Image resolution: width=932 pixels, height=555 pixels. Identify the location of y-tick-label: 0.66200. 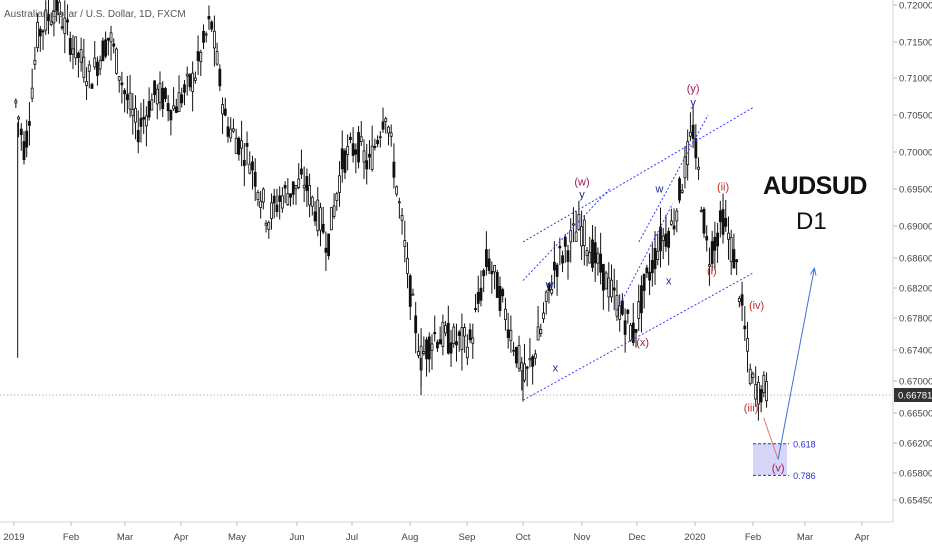
(915, 444).